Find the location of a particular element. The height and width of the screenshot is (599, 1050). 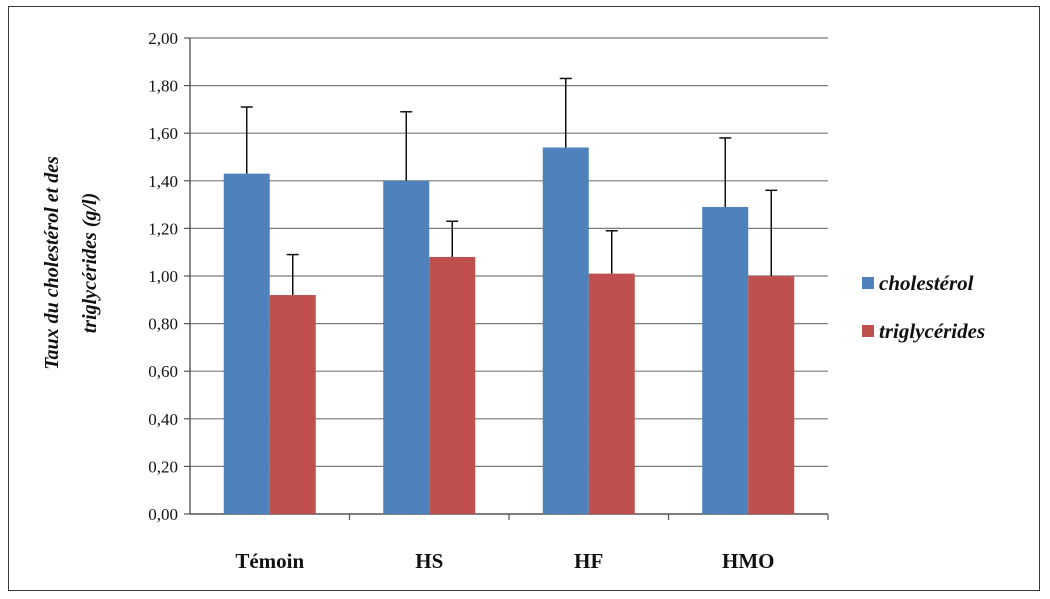

y-tick-label: 1,80 is located at coordinates (163, 86).